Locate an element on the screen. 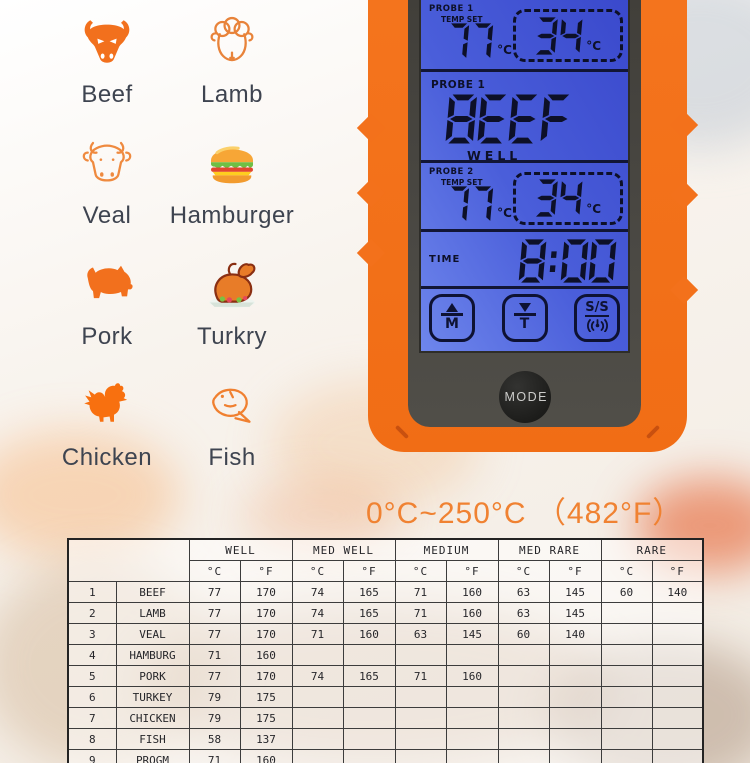  time-section: TIME is located at coordinates (524, 260).